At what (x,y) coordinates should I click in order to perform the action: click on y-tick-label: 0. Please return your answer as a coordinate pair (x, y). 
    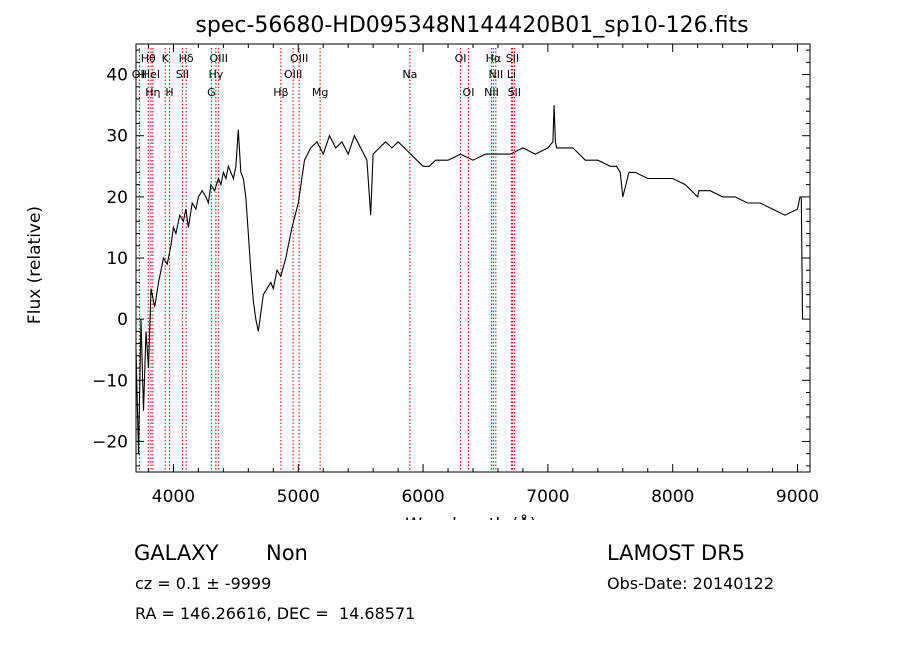
    Looking at the image, I should click on (122, 320).